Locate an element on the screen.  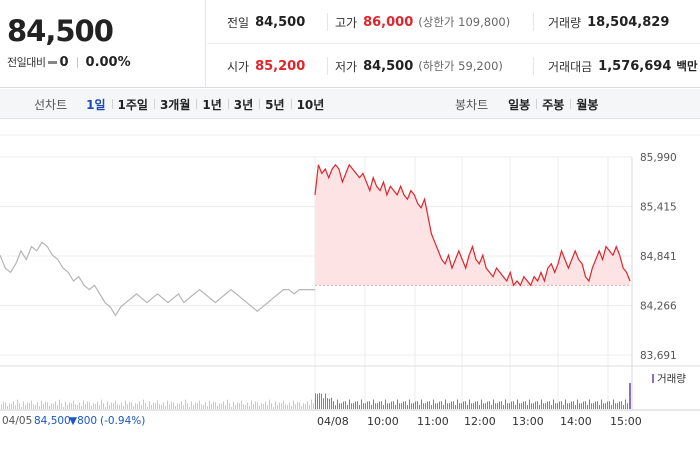
high-label: 고가 is located at coordinates (346, 22).